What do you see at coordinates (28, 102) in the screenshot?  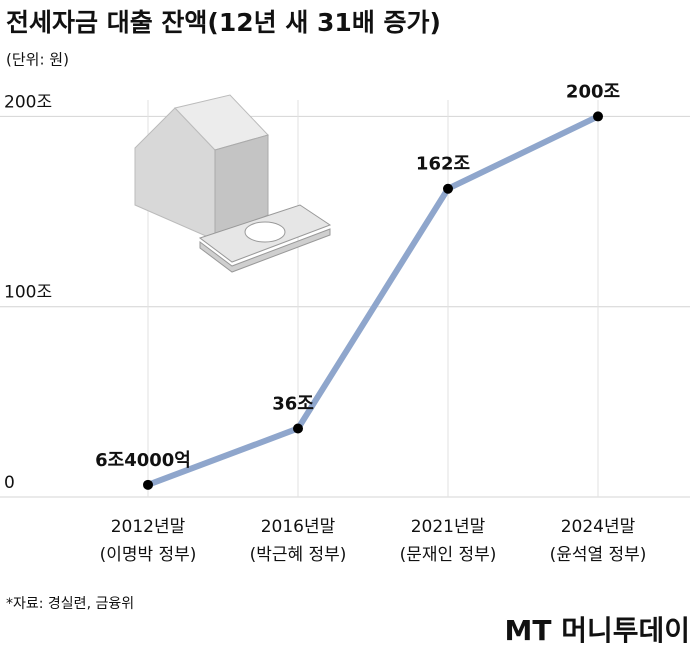 I see `y-tick-label: 200조` at bounding box center [28, 102].